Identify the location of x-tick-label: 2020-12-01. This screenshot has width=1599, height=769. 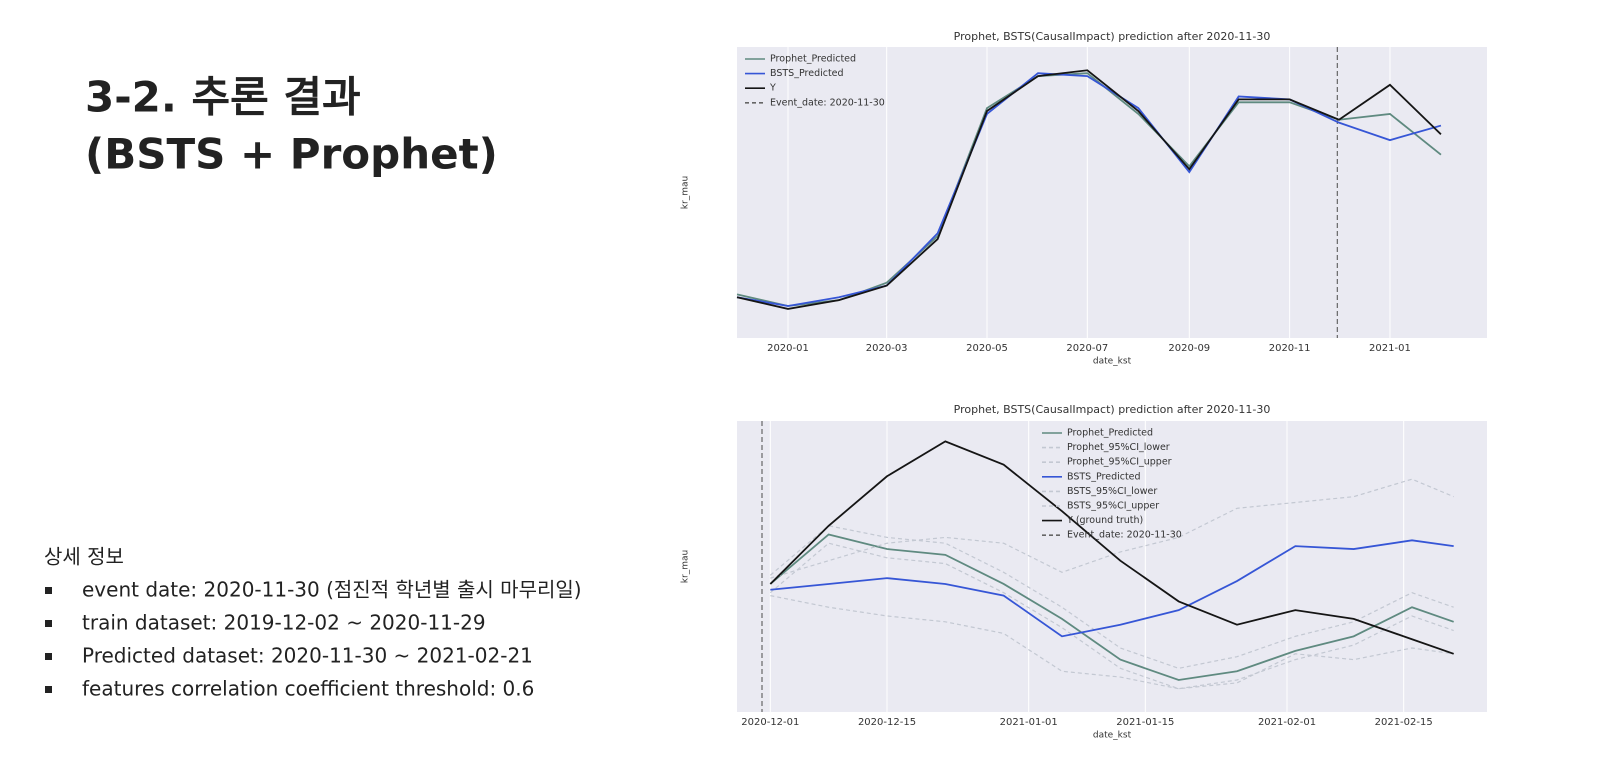
(770, 722).